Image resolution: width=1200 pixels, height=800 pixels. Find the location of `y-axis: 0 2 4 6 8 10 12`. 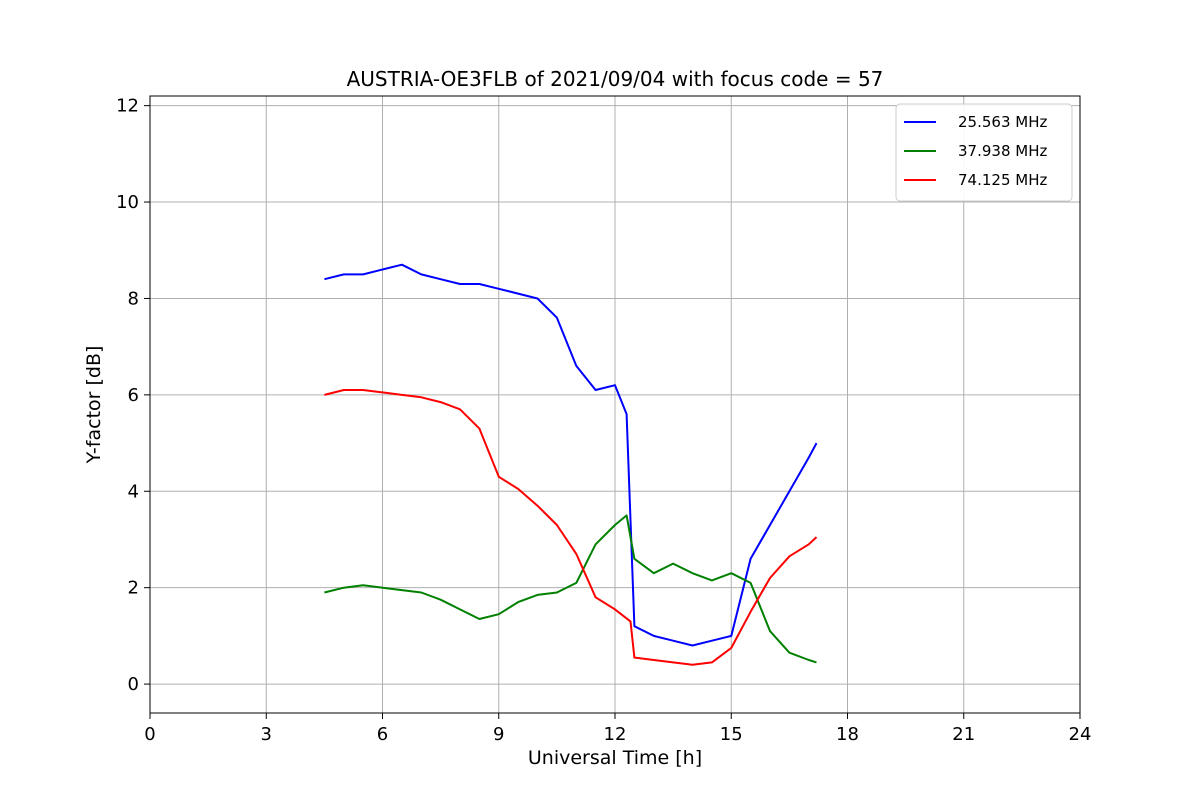

y-axis: 0 2 4 6 8 10 12 is located at coordinates (133, 395).